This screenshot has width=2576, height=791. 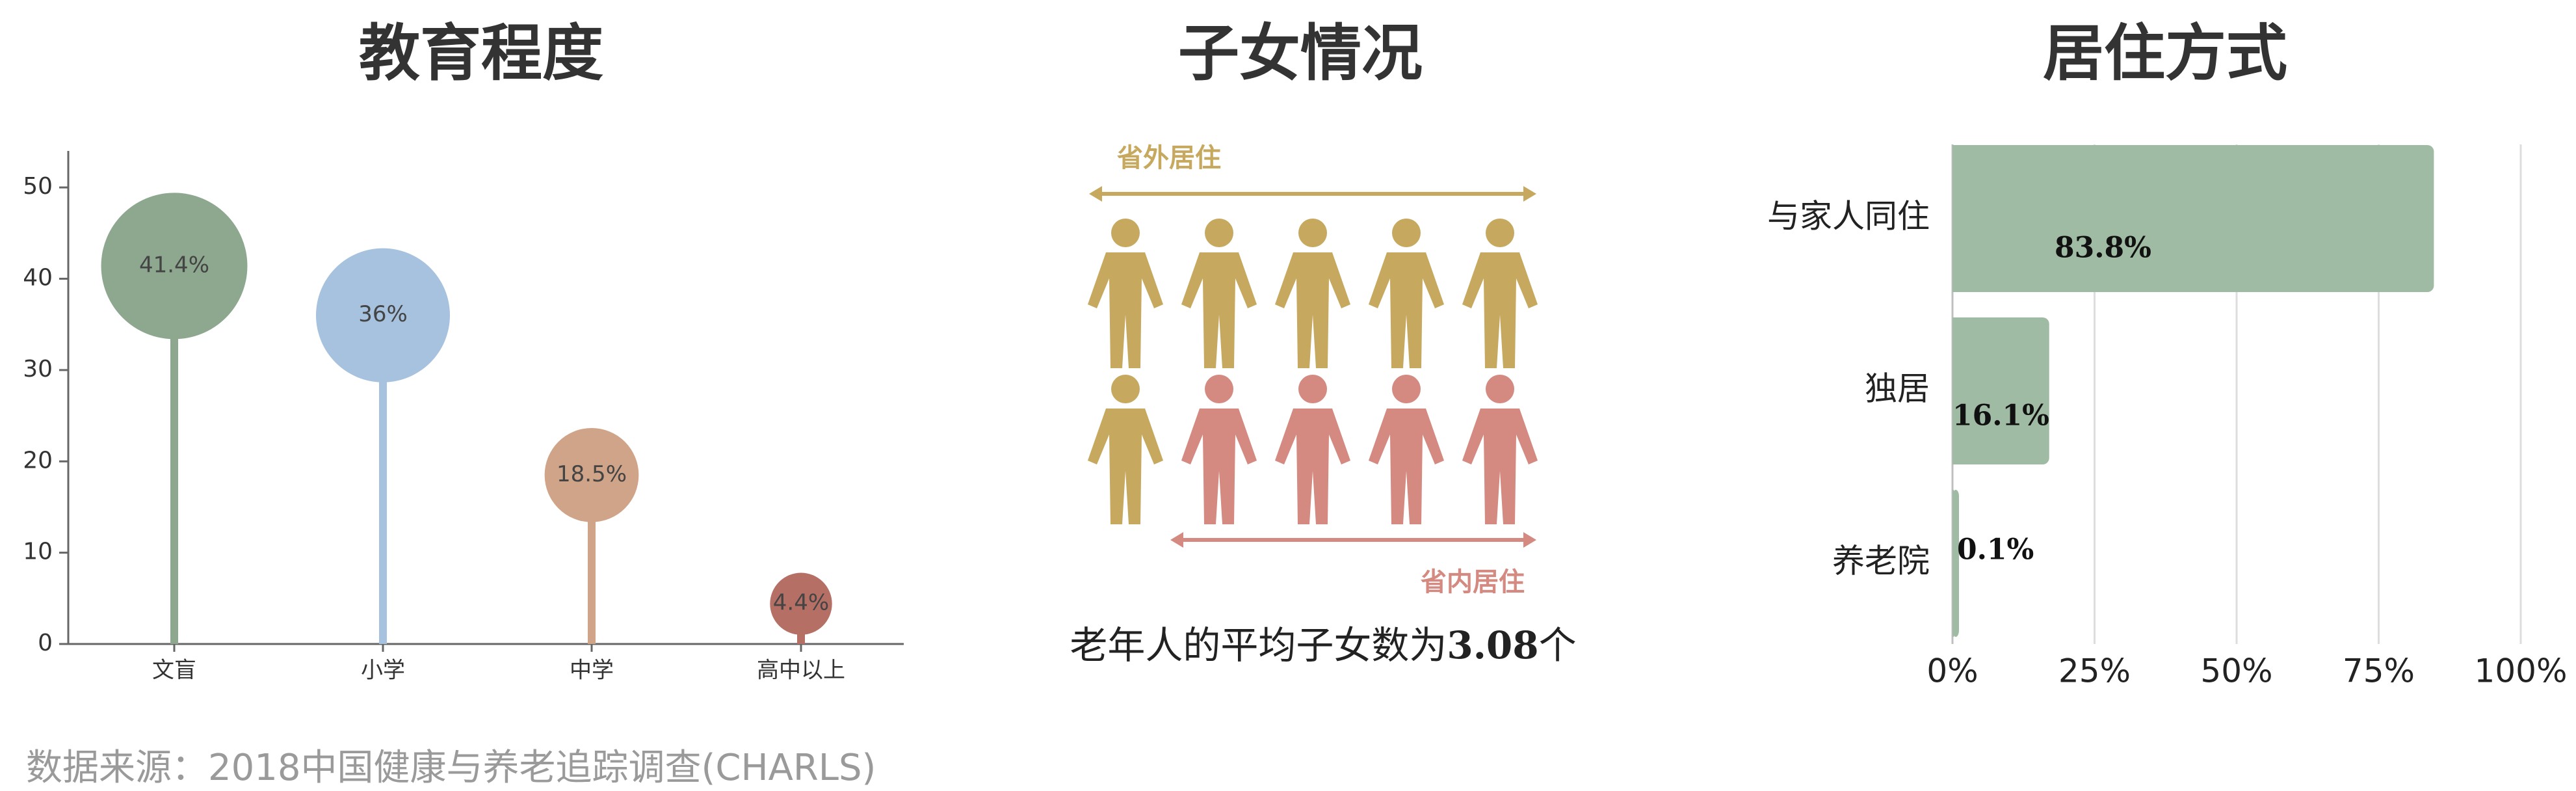 I want to click on inside-label: 省内居住, so click(x=1473, y=582).